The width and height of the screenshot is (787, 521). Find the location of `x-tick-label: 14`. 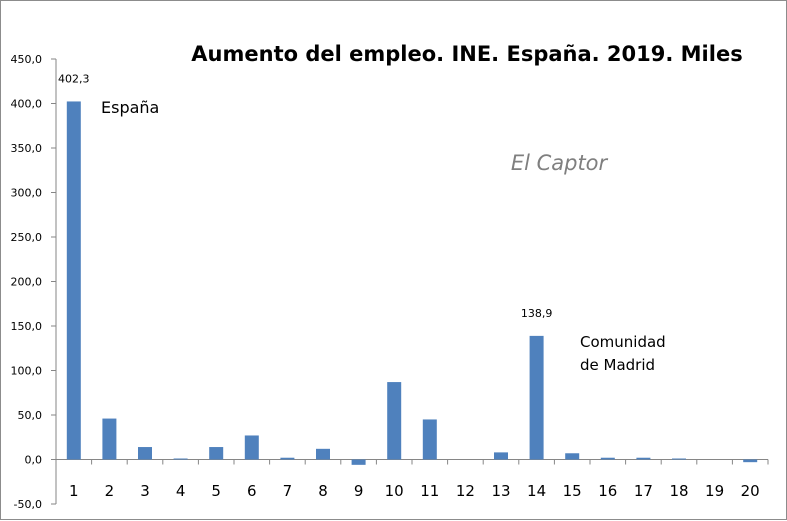

x-tick-label: 14 is located at coordinates (536, 491).